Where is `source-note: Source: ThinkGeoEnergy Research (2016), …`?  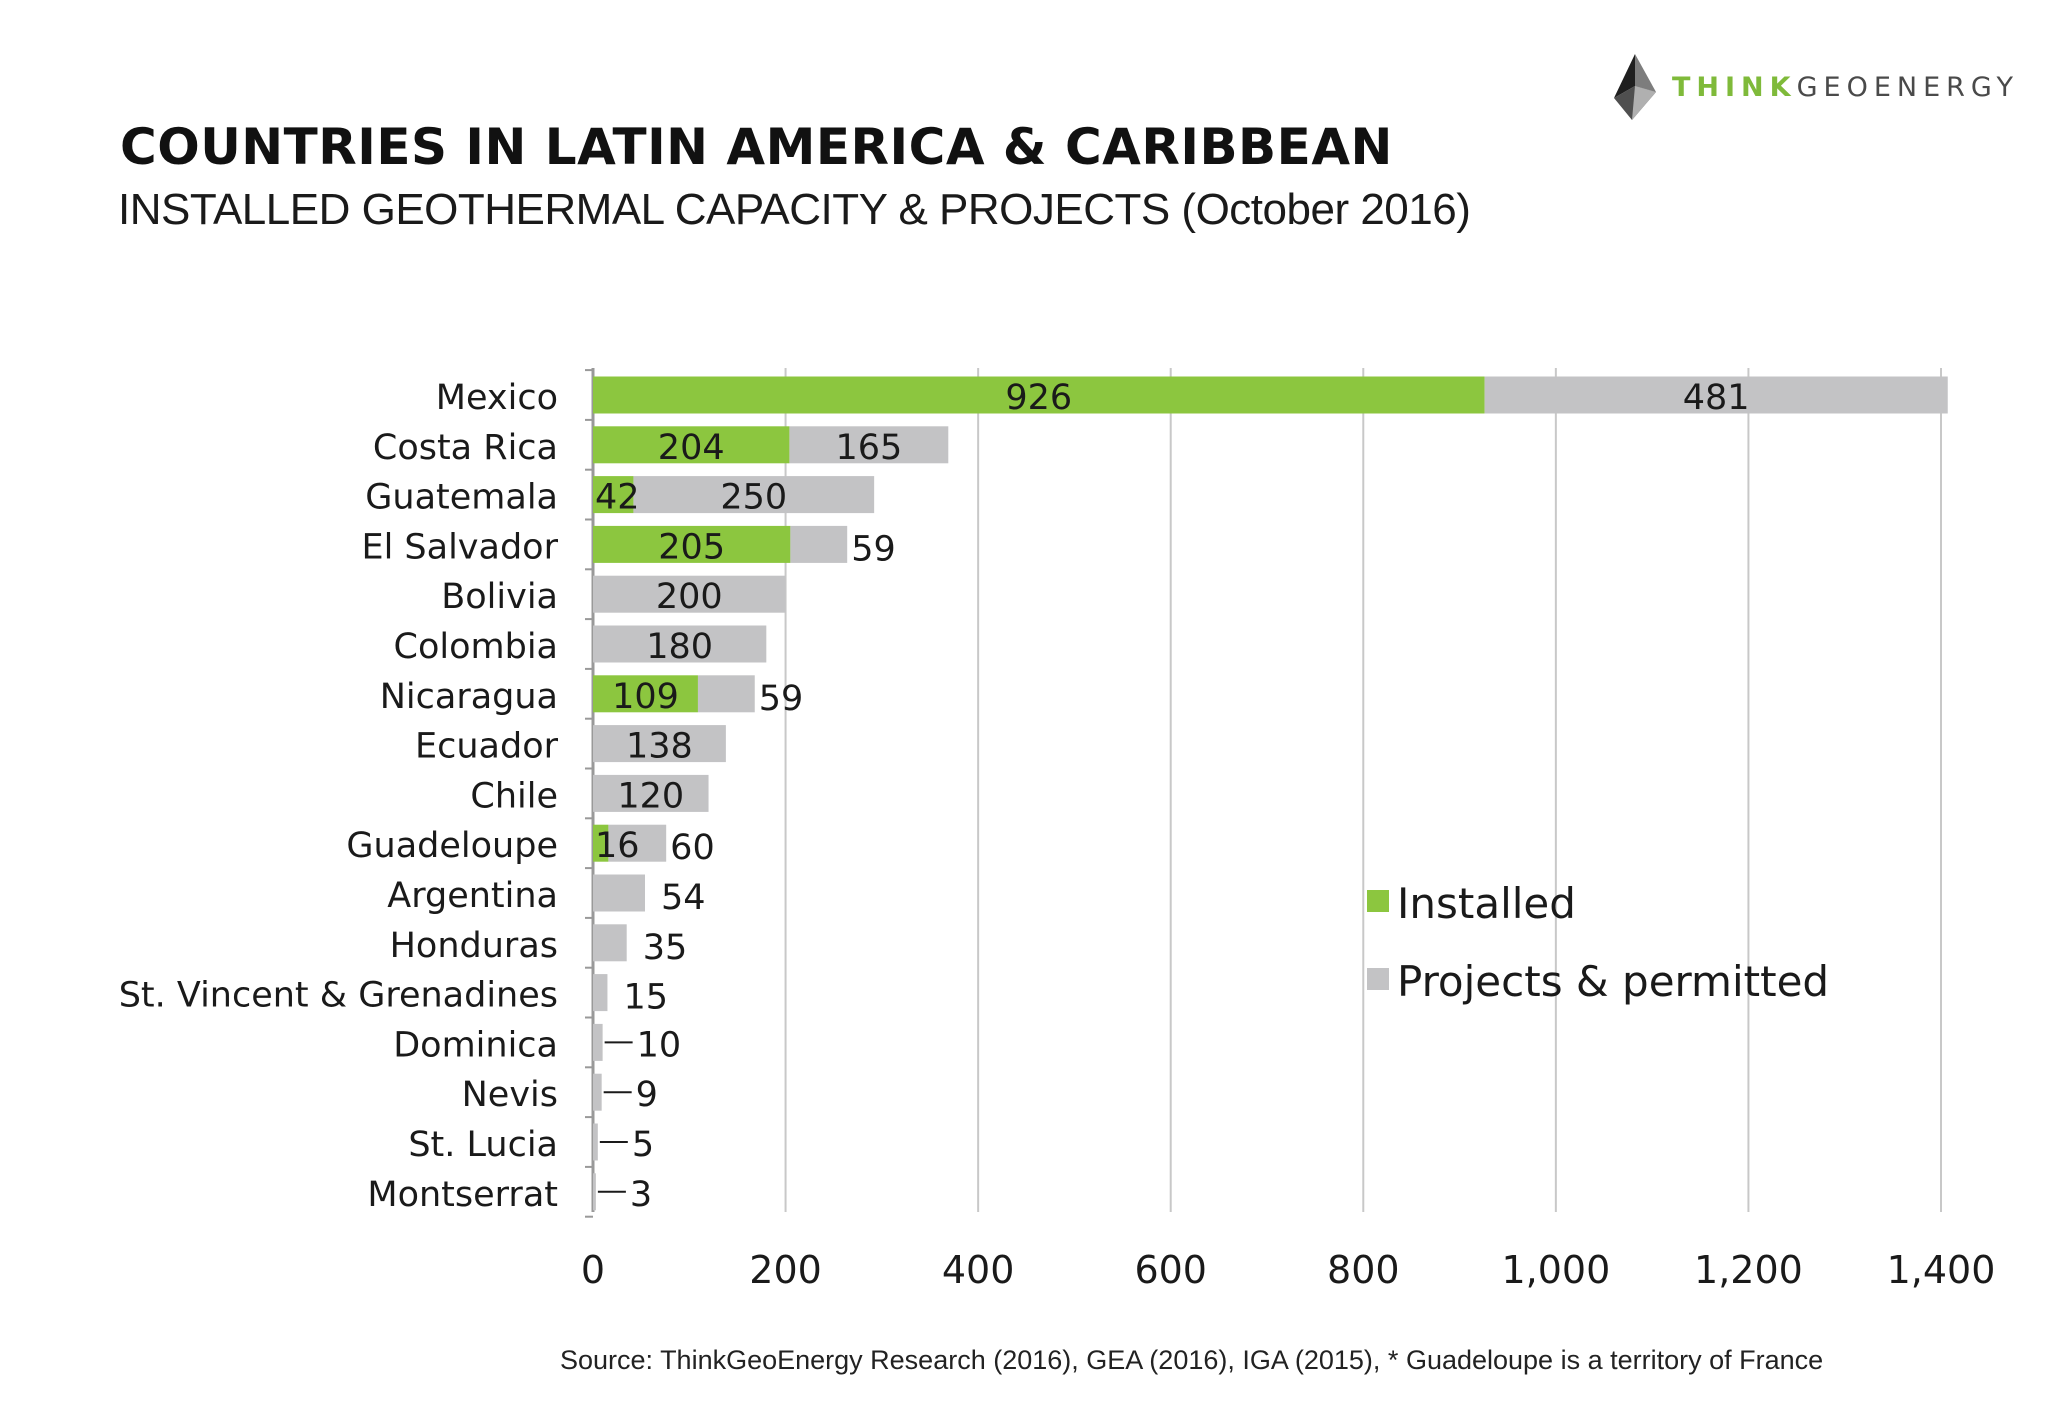
source-note: Source: ThinkGeoEnergy Research (2016), … is located at coordinates (1192, 1360).